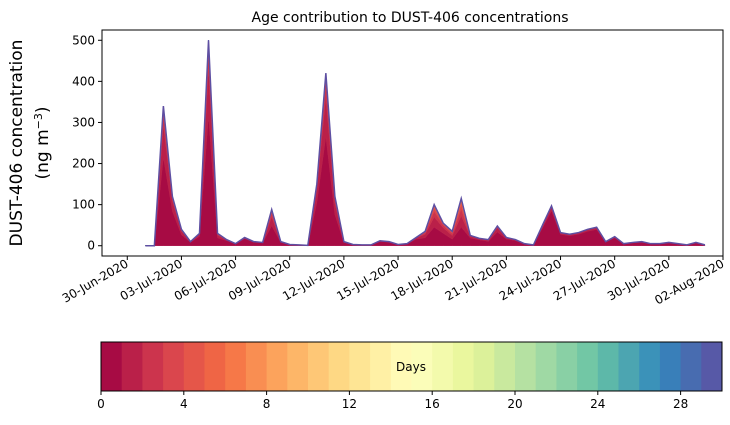 Image resolution: width=730 pixels, height=425 pixels. What do you see at coordinates (184, 404) in the screenshot?
I see `colorbar-tick-label: 4` at bounding box center [184, 404].